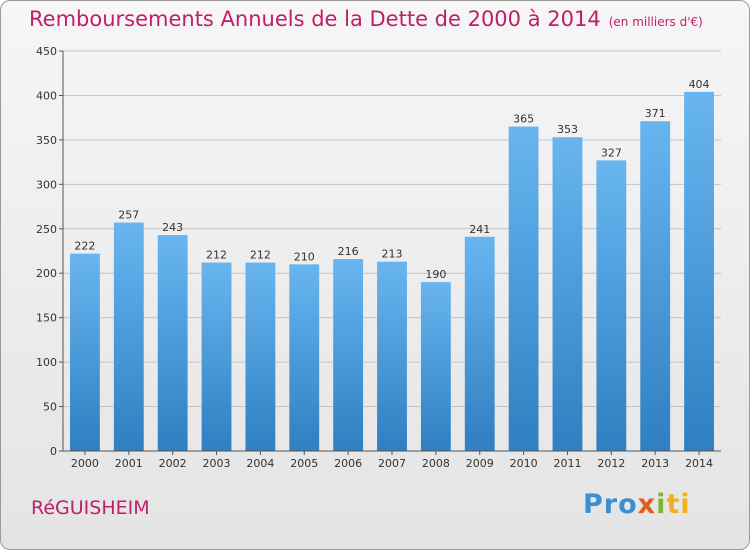 This screenshot has height=550, width=750. I want to click on bar-value-label: 371, so click(655, 113).